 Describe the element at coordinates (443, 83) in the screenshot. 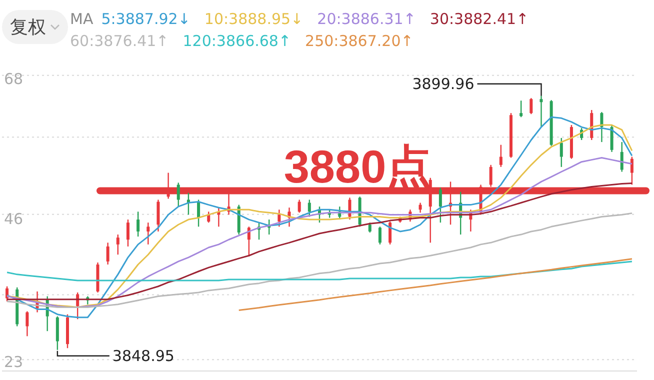

I see `text: 3899.96` at that location.